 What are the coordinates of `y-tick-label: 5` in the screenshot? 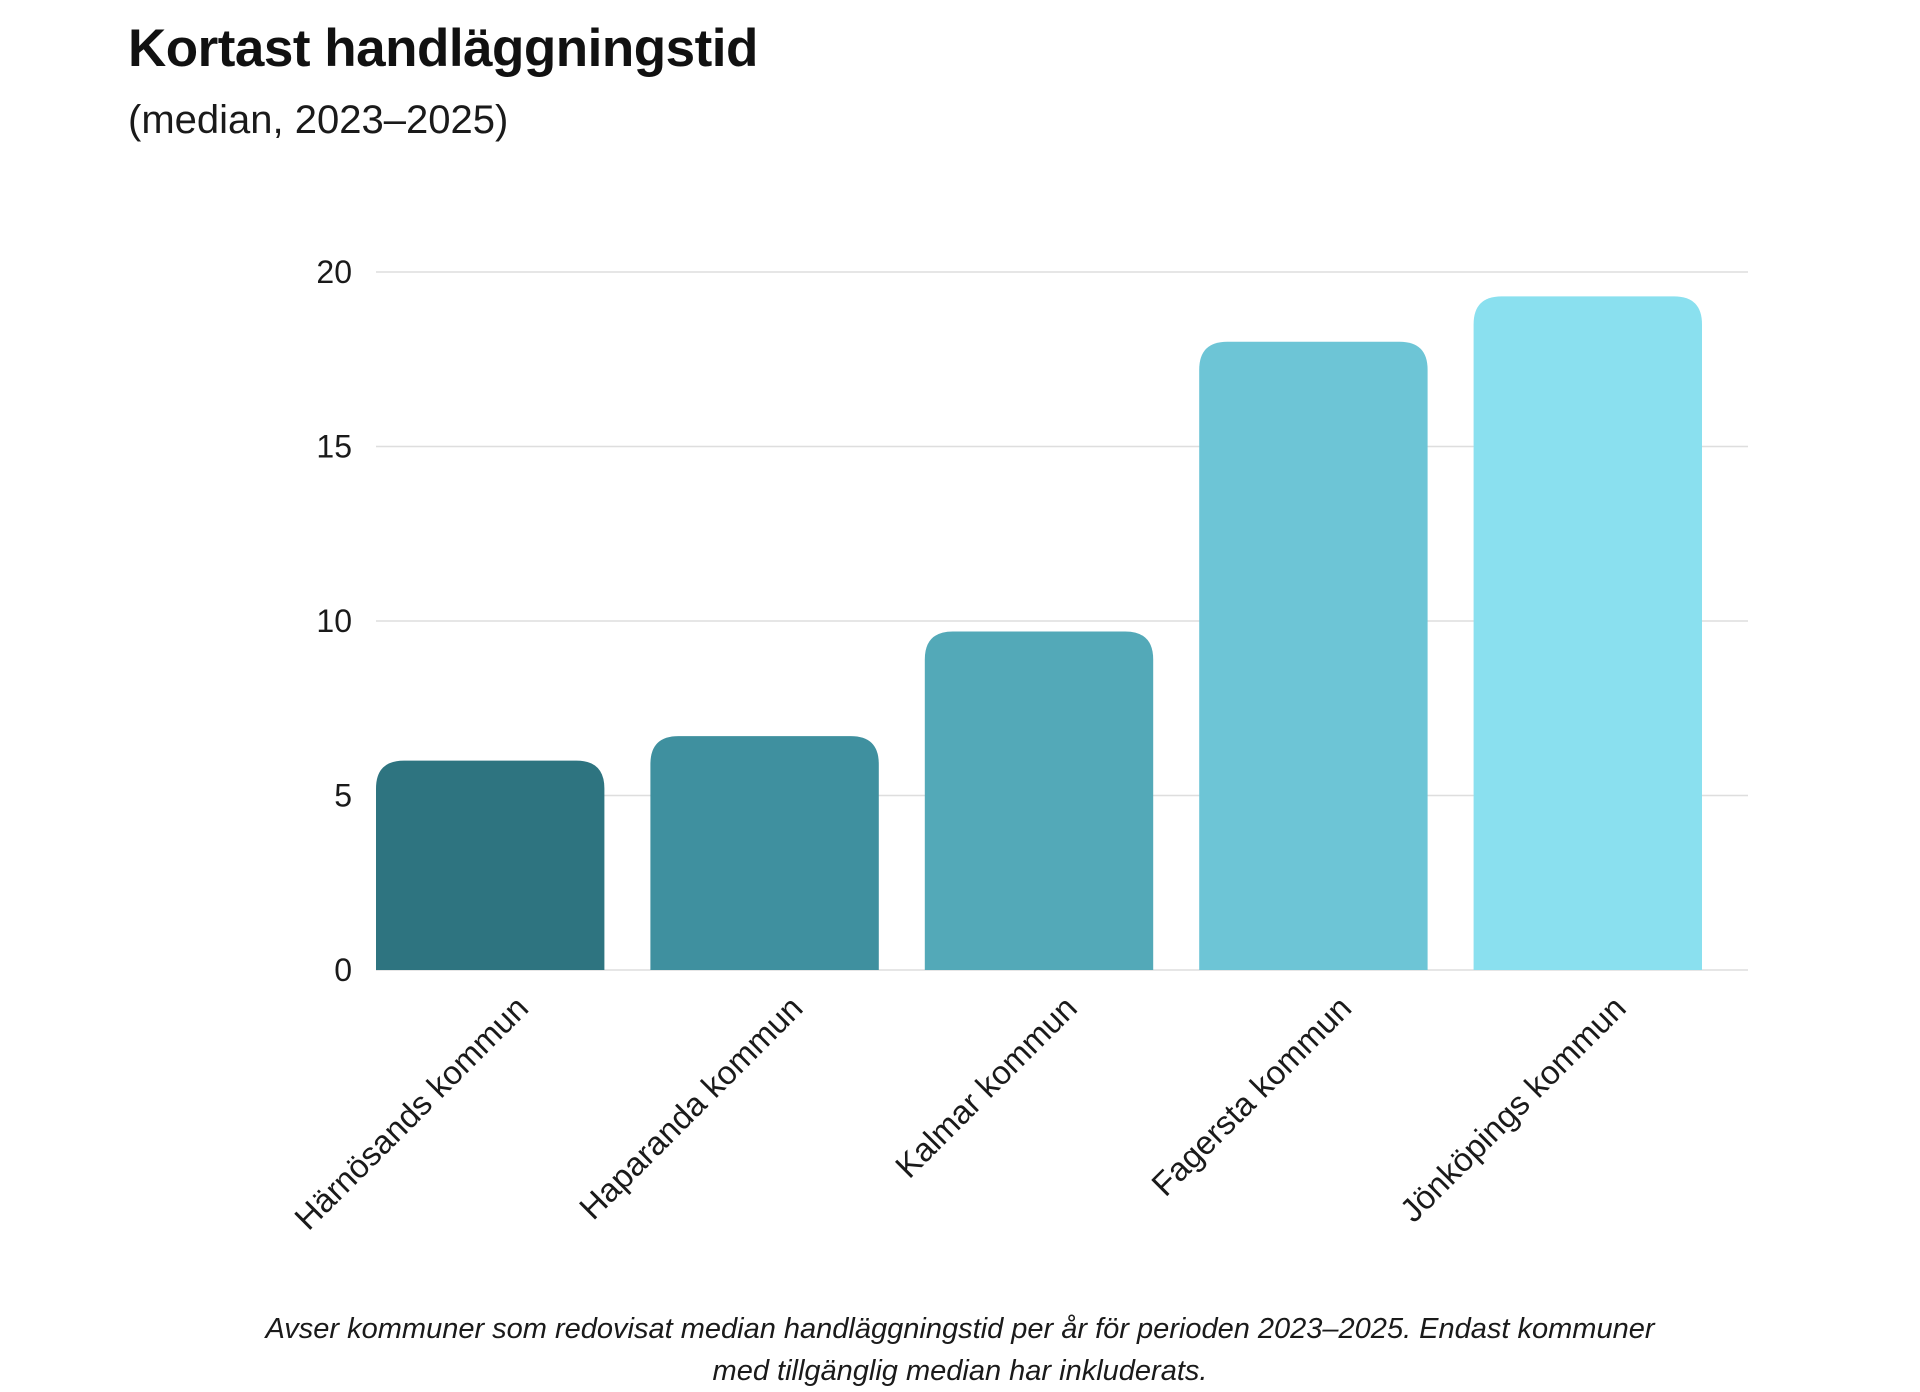 It's located at (343, 796).